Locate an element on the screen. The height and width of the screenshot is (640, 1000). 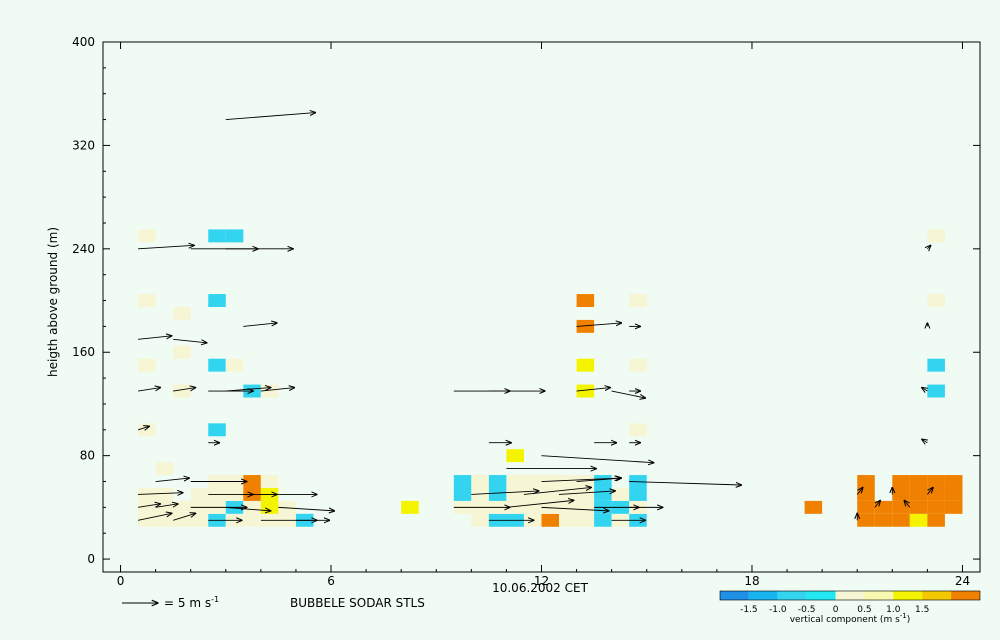
colorbar-tick-label: 0 is located at coordinates (836, 610).